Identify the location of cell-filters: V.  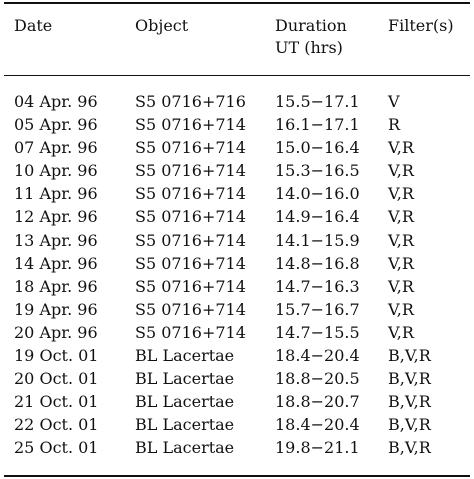
(394, 101).